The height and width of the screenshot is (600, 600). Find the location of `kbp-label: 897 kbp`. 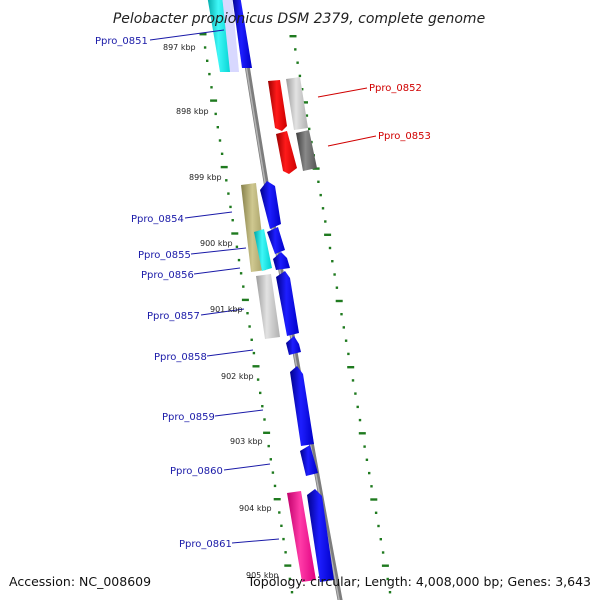

kbp-label: 897 kbp is located at coordinates (179, 47).